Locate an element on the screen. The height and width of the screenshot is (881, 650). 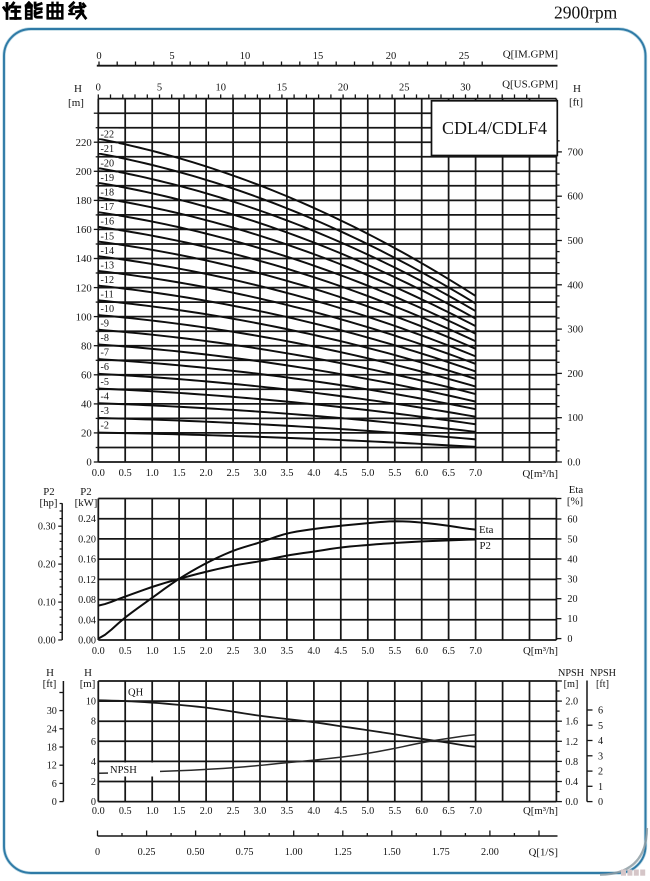
svg-text: Q[1/S] is located at coordinates (543, 853).